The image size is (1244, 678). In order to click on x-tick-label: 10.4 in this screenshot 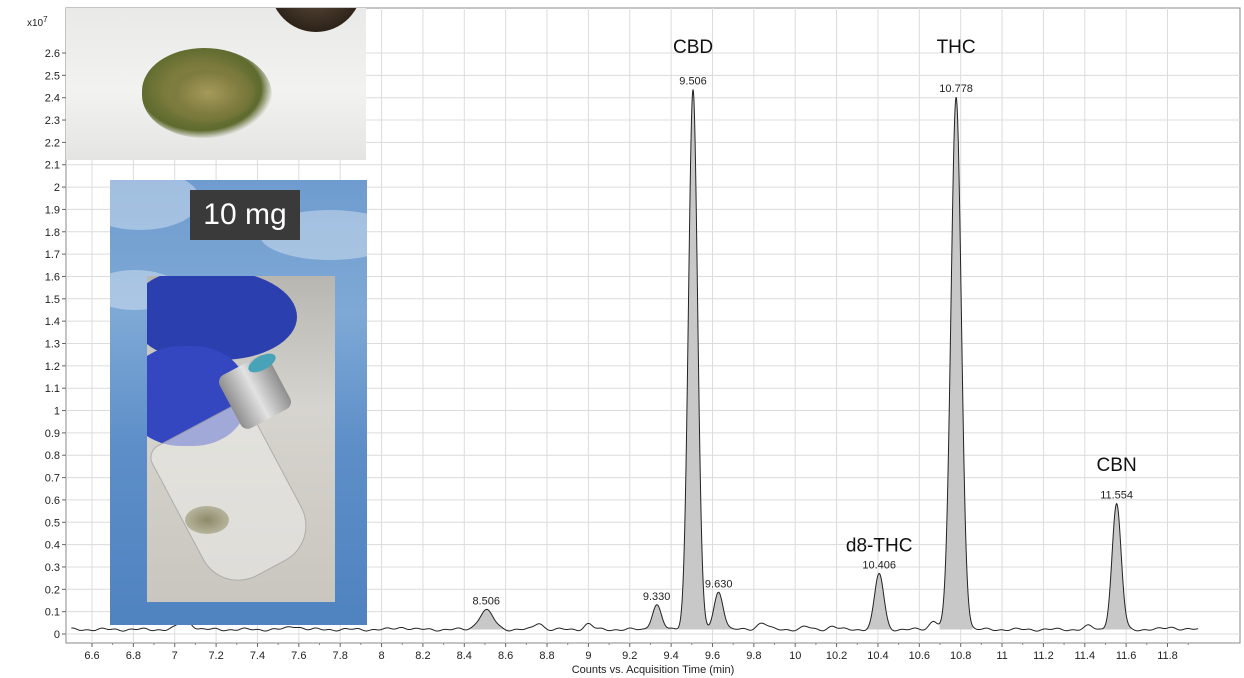, I will do `click(877, 656)`.